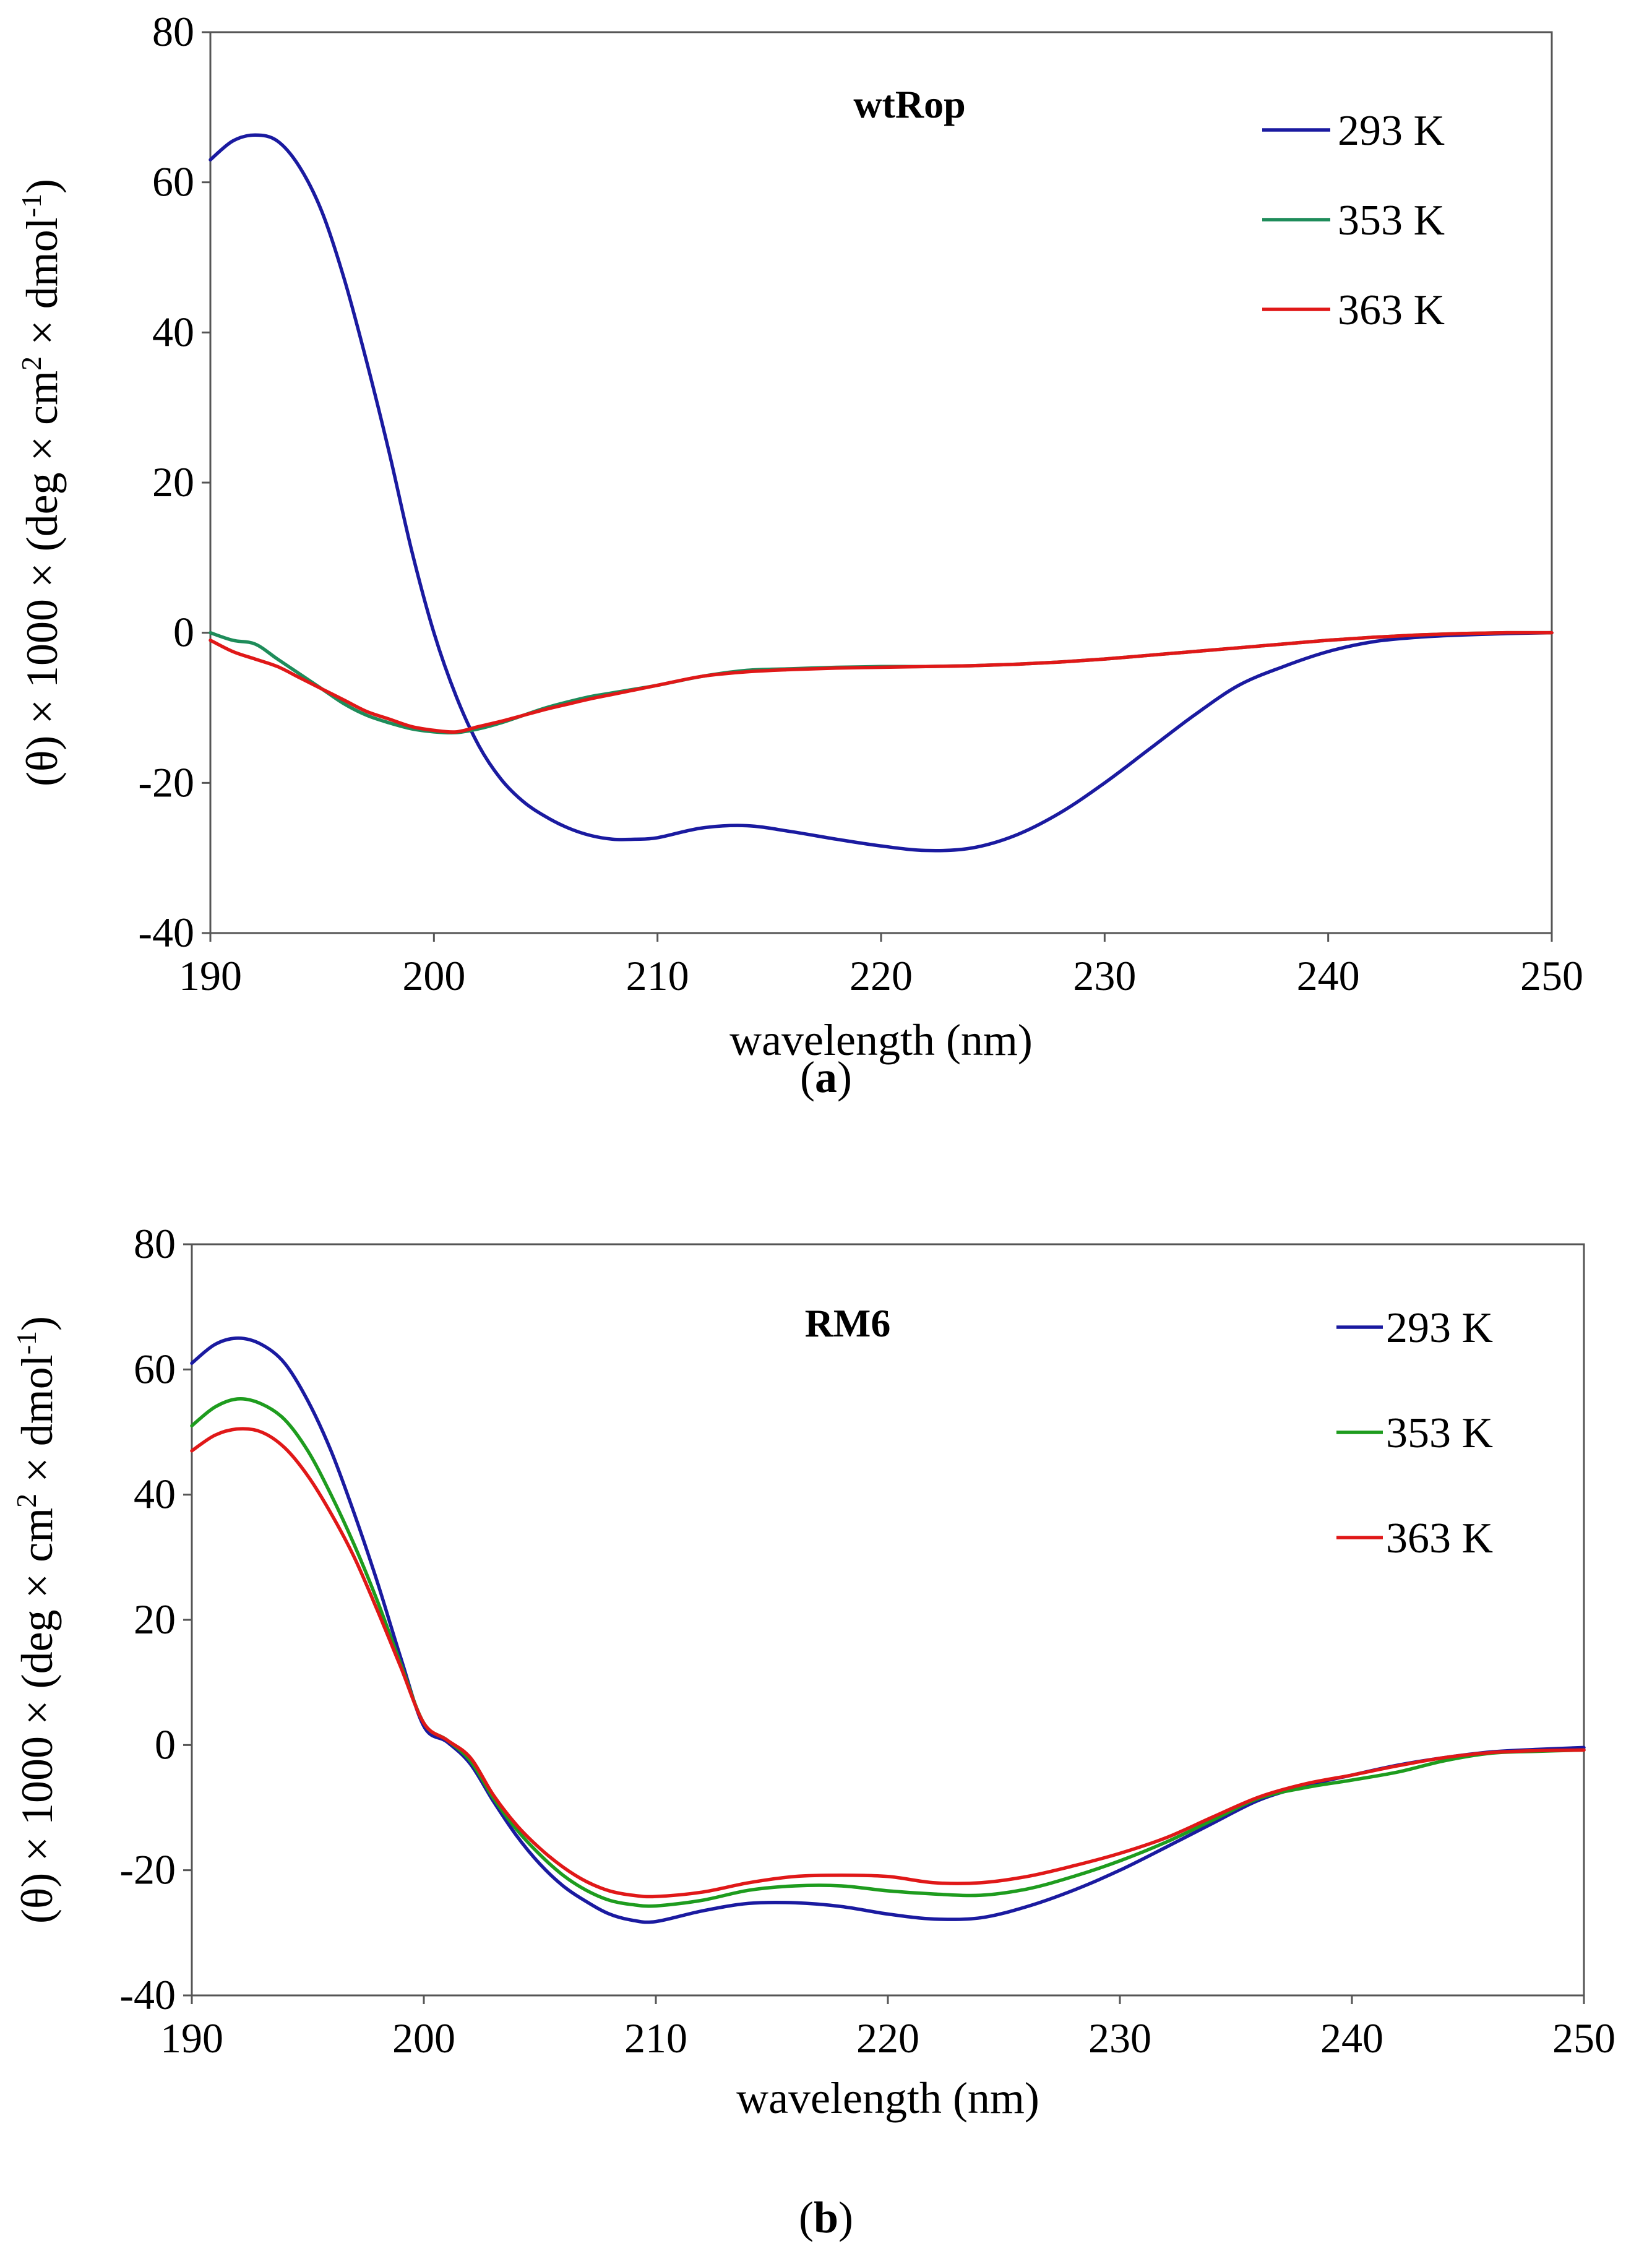 Image resolution: width=1652 pixels, height=2246 pixels. Describe the element at coordinates (882, 682) in the screenshot. I see `series-line-363-k` at that location.